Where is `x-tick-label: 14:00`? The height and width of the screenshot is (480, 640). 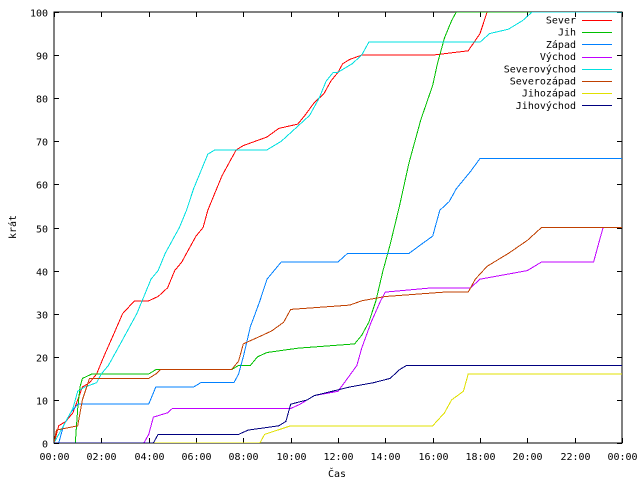
x-tick-label: 14:00 is located at coordinates (385, 457).